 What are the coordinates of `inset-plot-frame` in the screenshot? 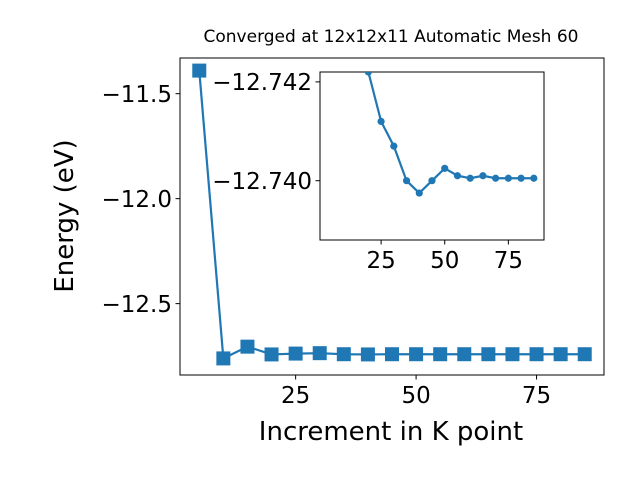 It's located at (432, 156).